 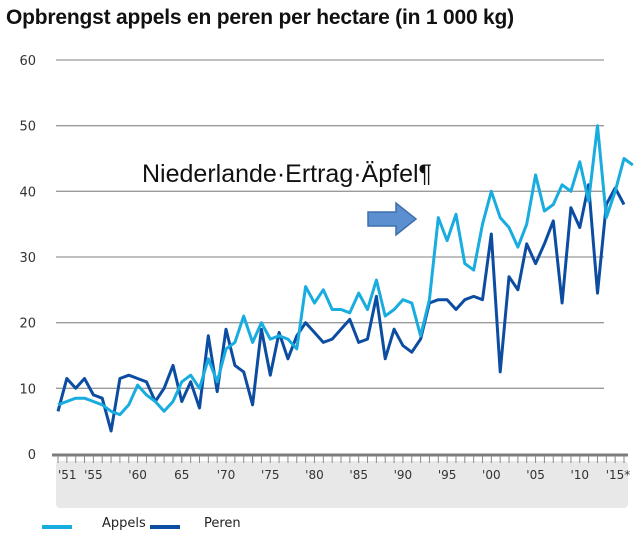 What do you see at coordinates (137, 475) in the screenshot?
I see `x-tick-label: '60` at bounding box center [137, 475].